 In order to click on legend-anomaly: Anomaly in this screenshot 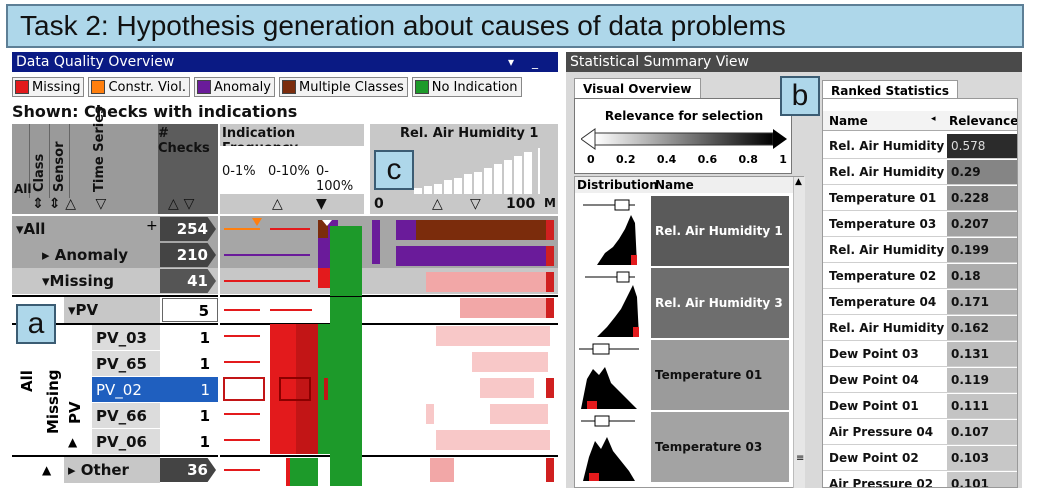, I will do `click(234, 87)`.